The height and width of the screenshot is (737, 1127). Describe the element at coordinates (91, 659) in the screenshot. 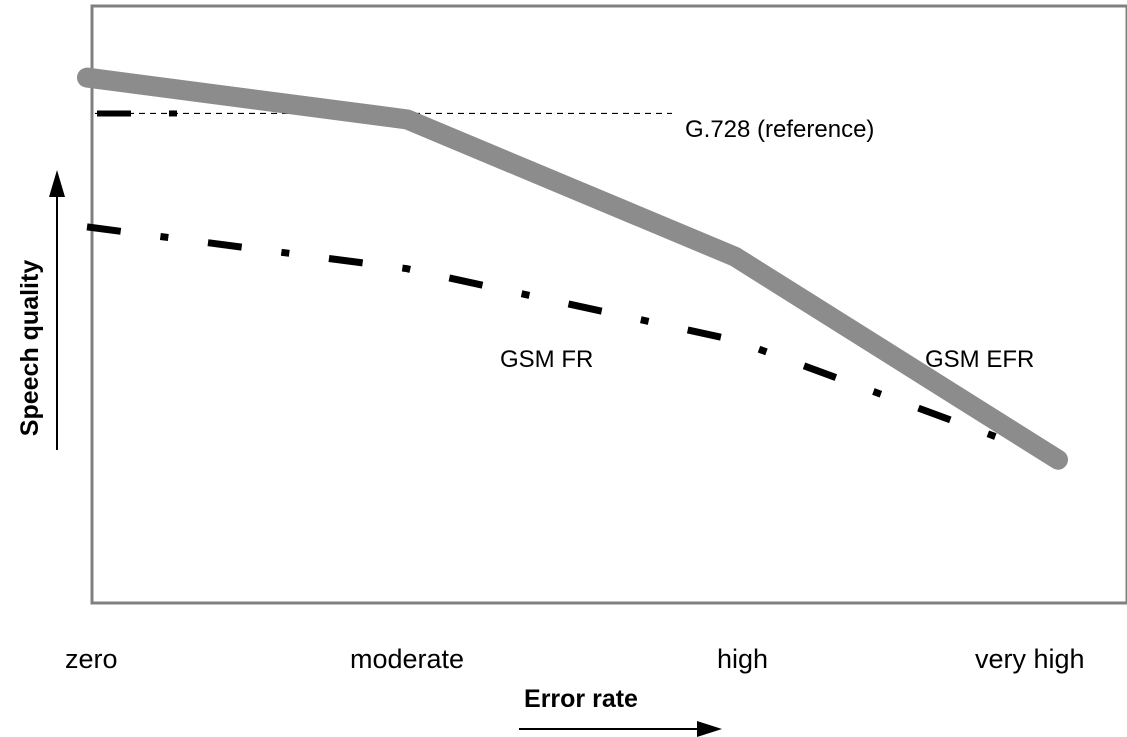

I see `x-tick-zero: zero` at that location.